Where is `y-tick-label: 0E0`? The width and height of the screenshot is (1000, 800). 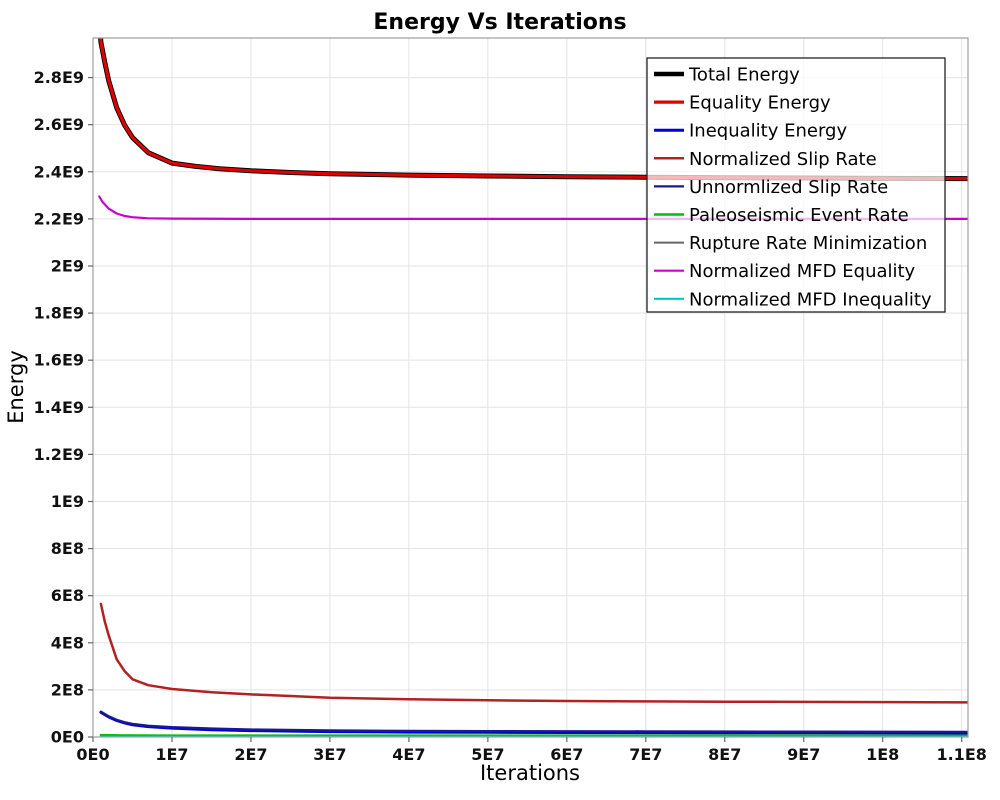 y-tick-label: 0E0 is located at coordinates (67, 737).